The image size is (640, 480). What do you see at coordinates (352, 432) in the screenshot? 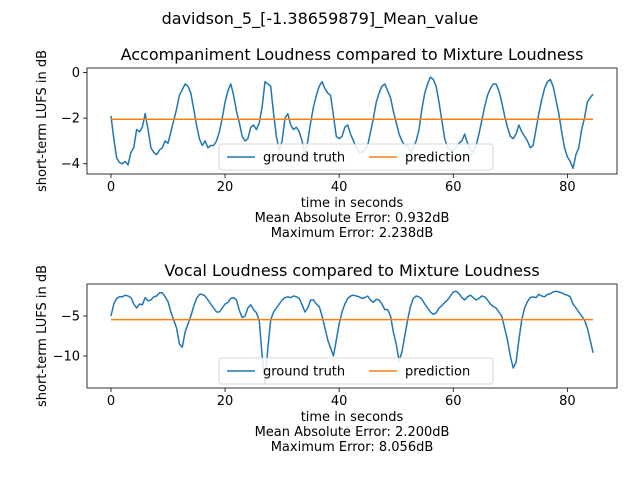
I see `error-note: Mean Absolute Error: 2.200dB` at bounding box center [352, 432].